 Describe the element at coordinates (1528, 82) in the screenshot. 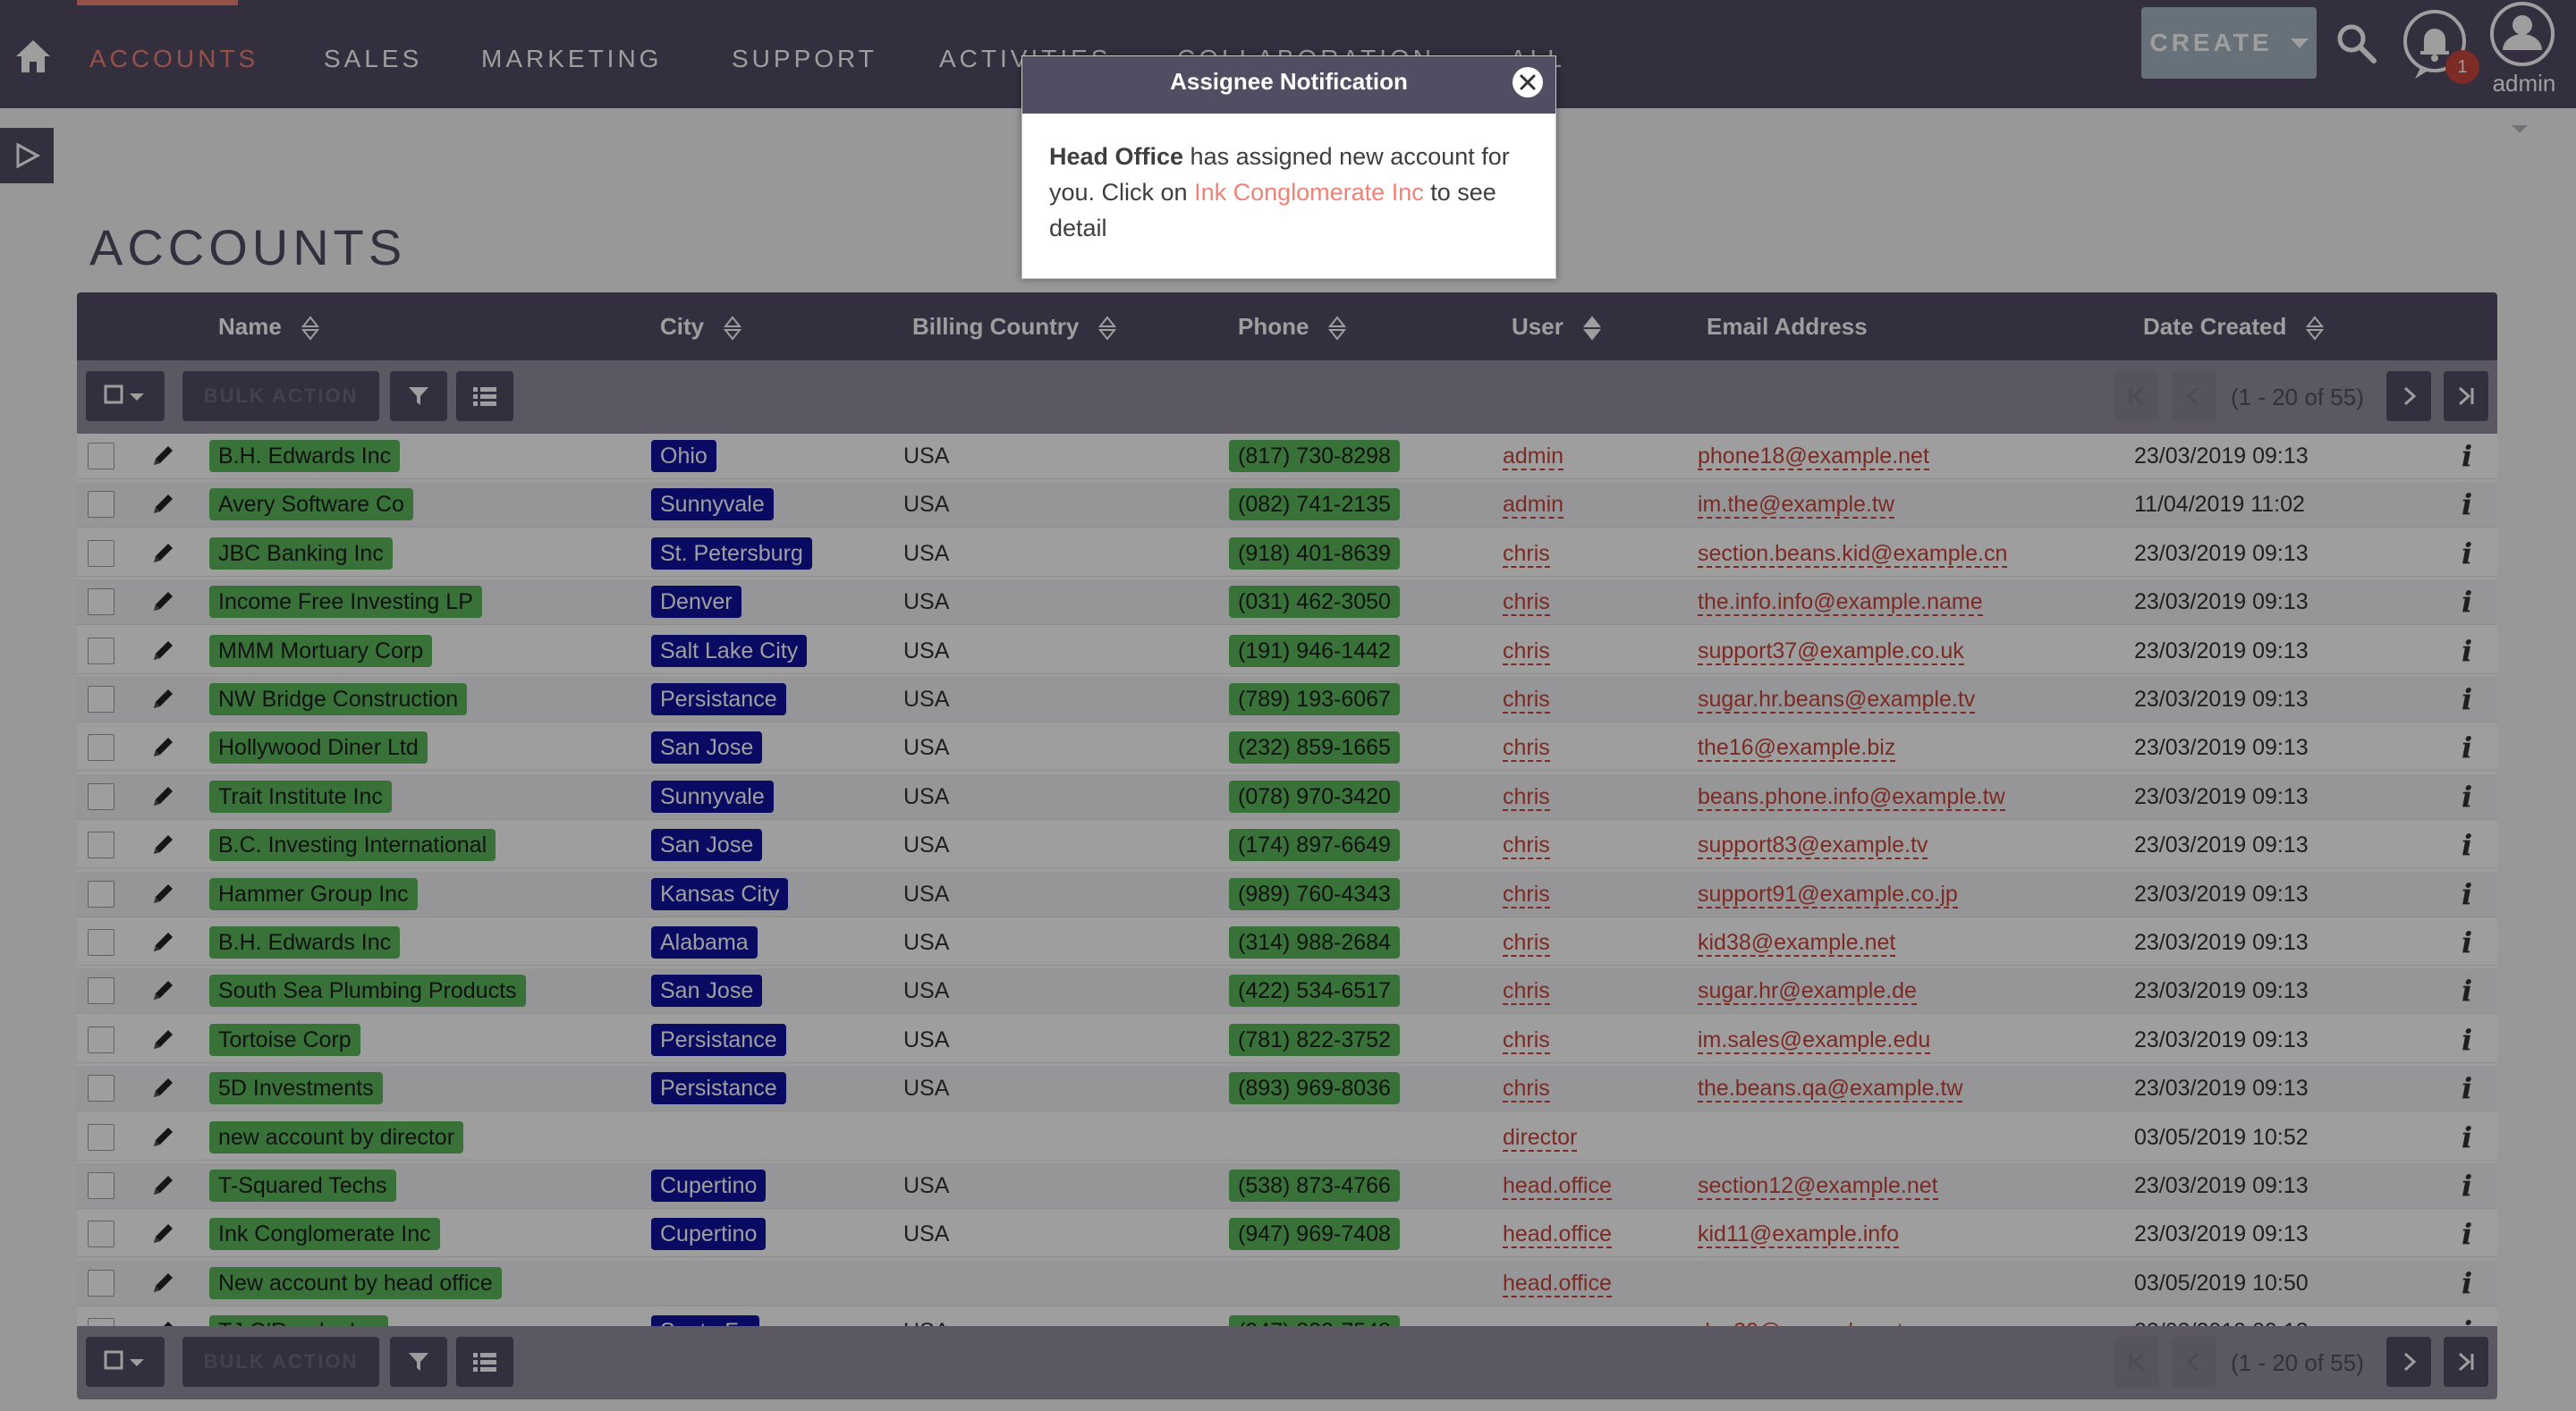

I see `close-icon` at that location.